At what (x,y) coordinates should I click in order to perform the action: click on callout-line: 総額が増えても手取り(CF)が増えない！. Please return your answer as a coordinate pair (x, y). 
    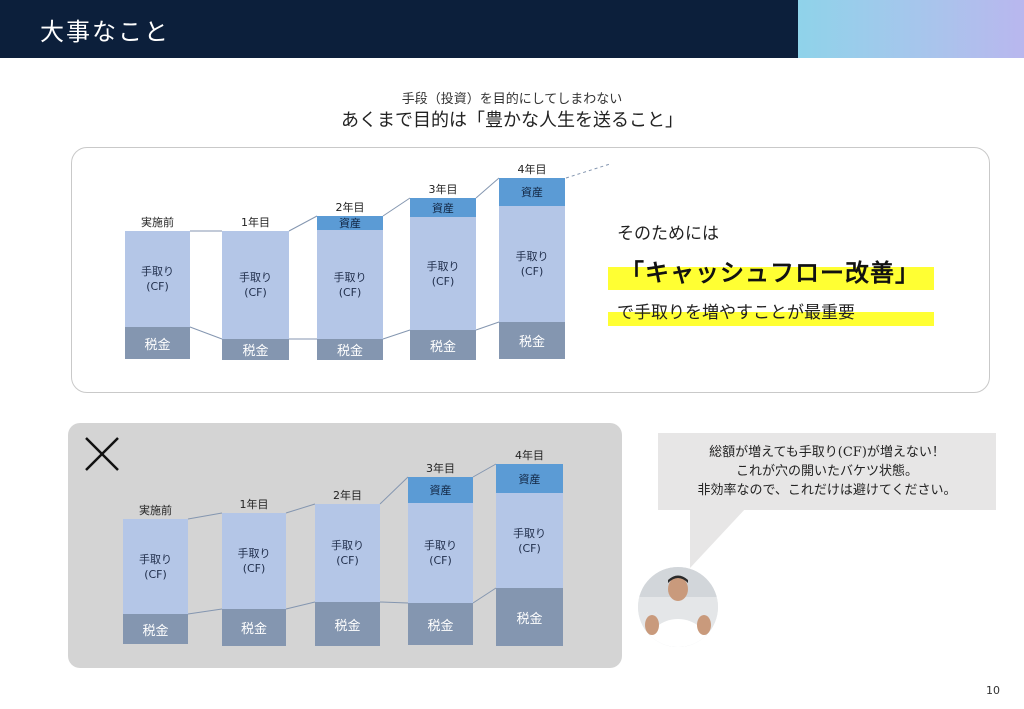
    Looking at the image, I should click on (827, 452).